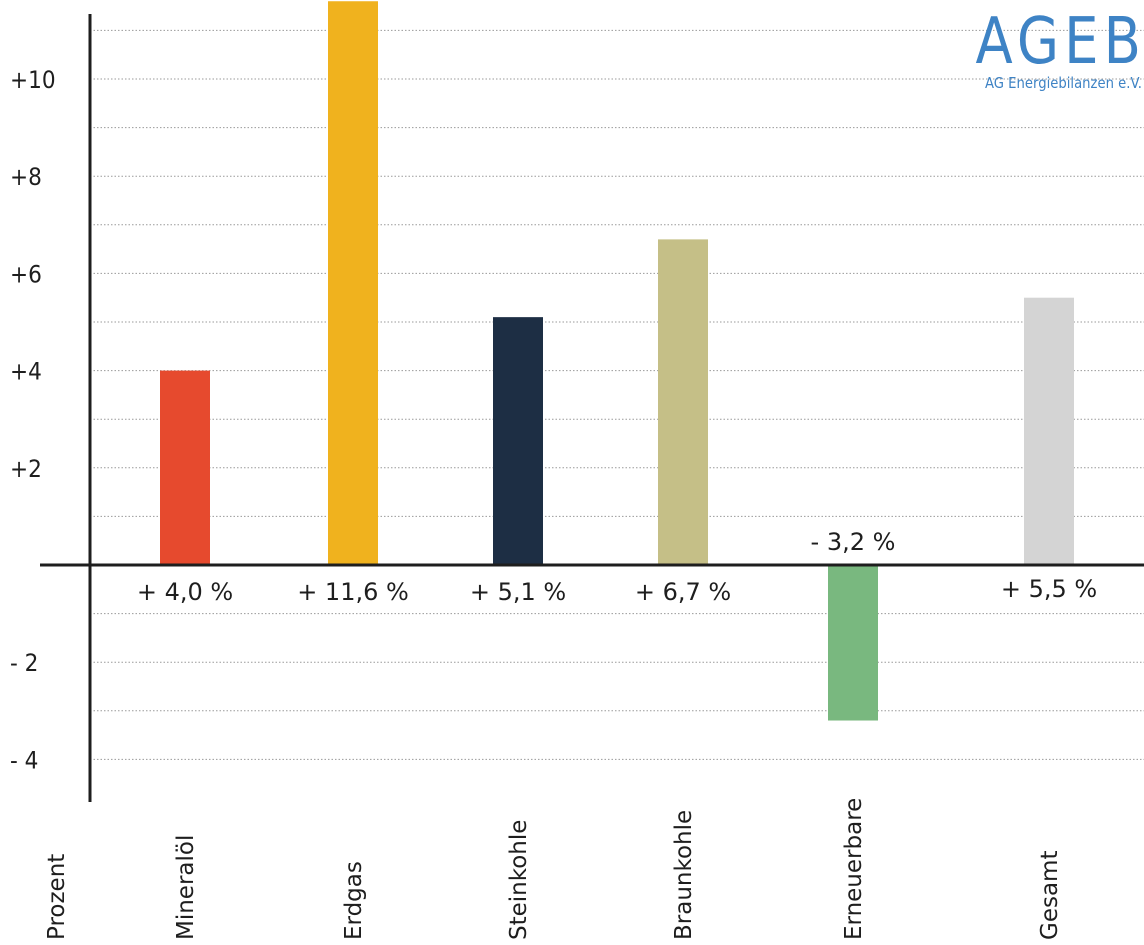 Image resolution: width=1144 pixels, height=945 pixels. I want to click on y-tick-labels: +12+10+8+6+4+2- 2- 4, so click(33, 420).